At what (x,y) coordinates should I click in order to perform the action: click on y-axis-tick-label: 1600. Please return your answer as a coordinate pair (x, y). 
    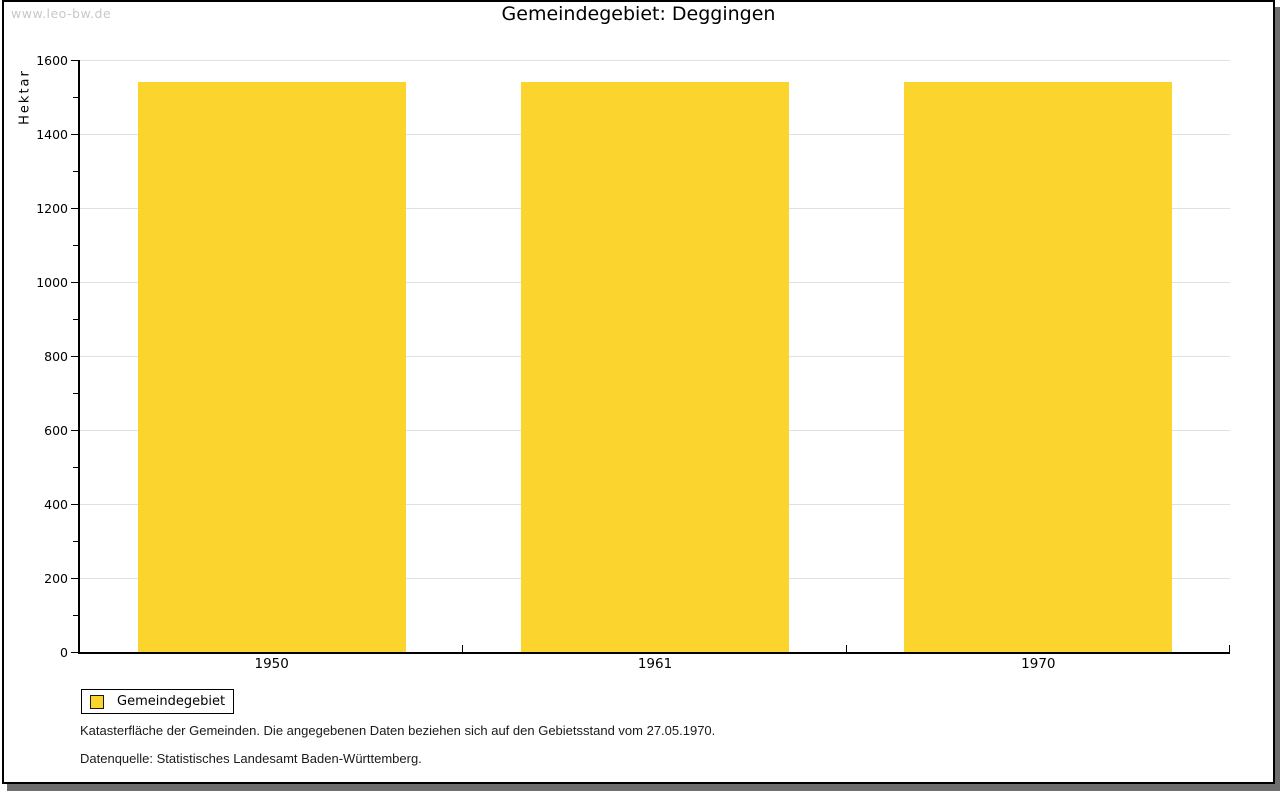
    Looking at the image, I should click on (52, 60).